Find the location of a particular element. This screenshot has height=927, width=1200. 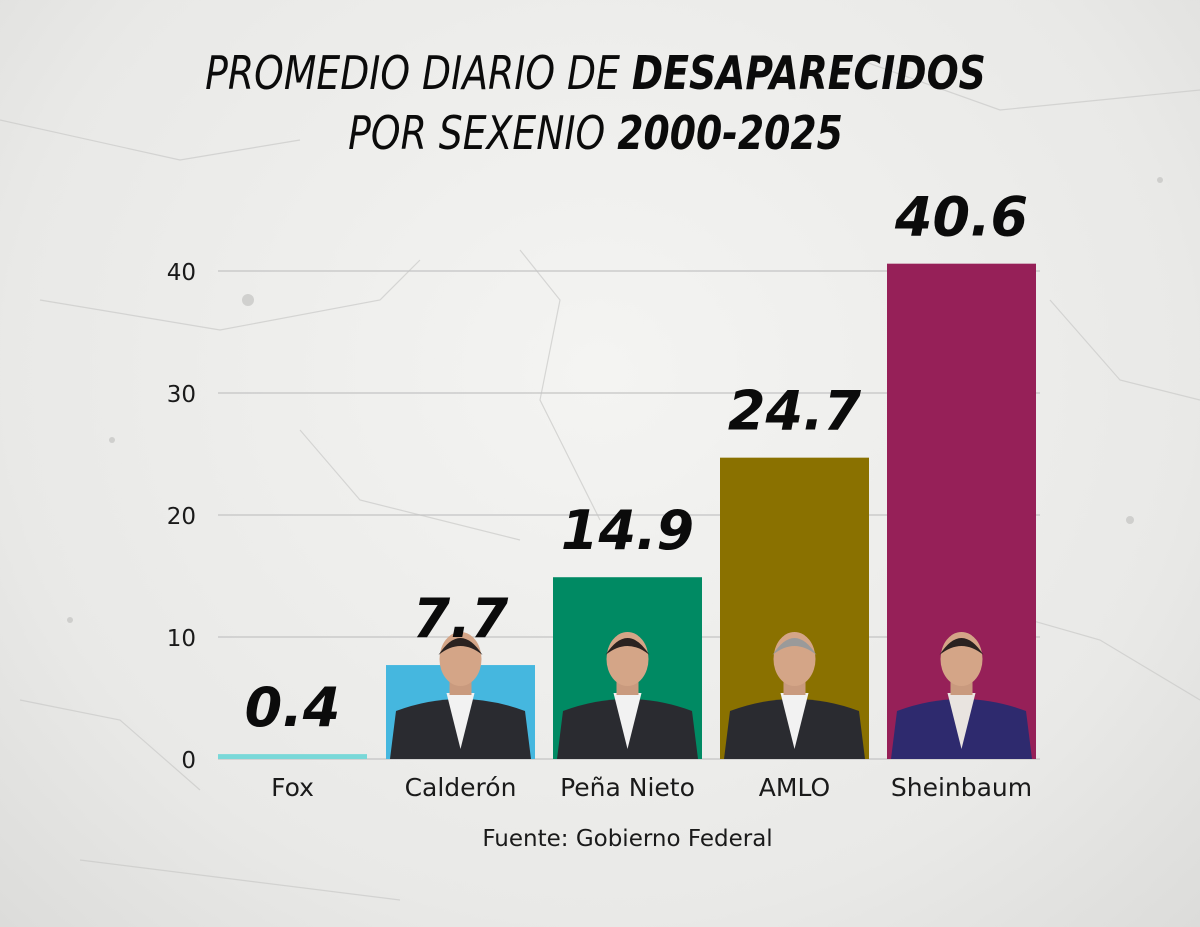

category-label-4: Sheinbaum is located at coordinates (961, 787).